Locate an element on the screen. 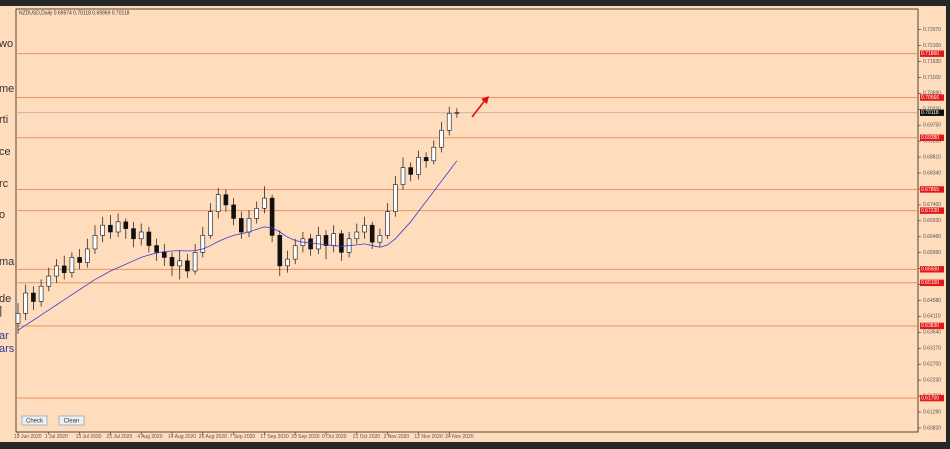 This screenshot has width=950, height=449. level-label: 0.69380 is located at coordinates (930, 138).